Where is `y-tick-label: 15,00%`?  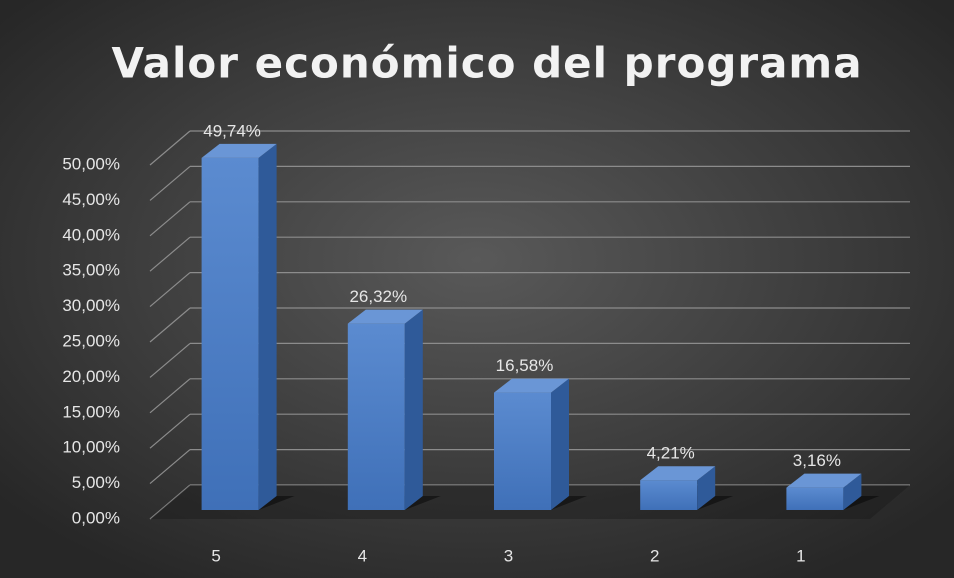 y-tick-label: 15,00% is located at coordinates (91, 411).